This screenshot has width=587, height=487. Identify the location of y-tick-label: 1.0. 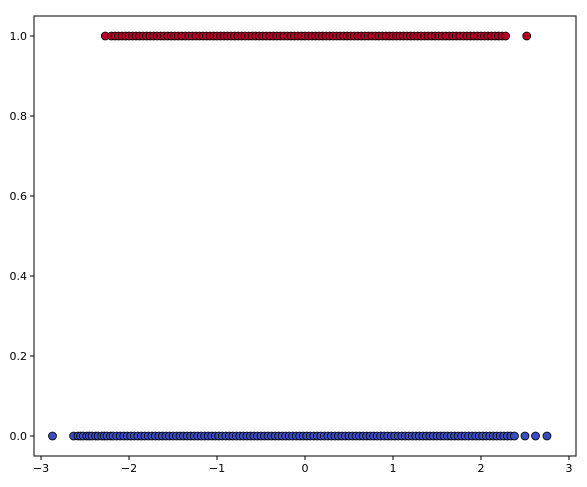
(19, 36).